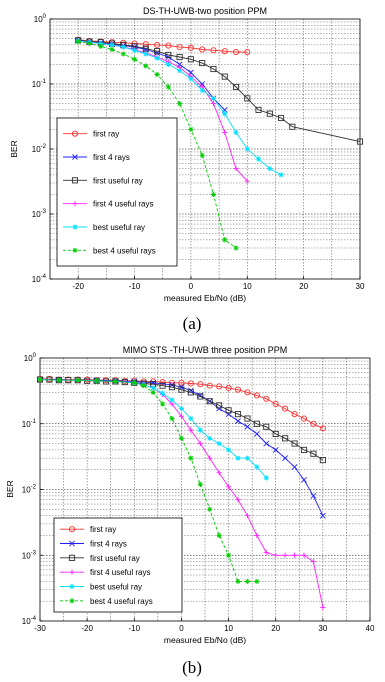  What do you see at coordinates (370, 628) in the screenshot?
I see `x-tick-label: 40` at bounding box center [370, 628].